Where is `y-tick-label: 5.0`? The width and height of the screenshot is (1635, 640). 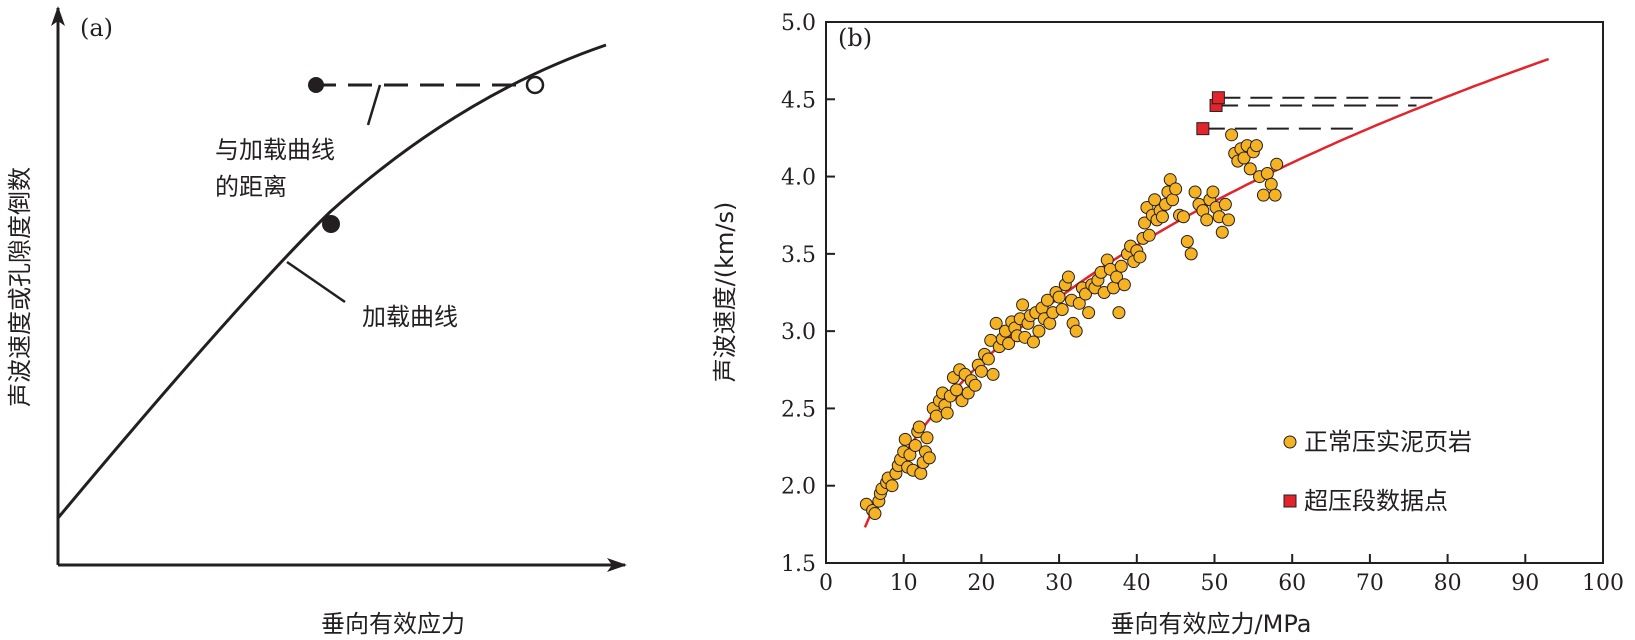 y-tick-label: 5.0 is located at coordinates (798, 23).